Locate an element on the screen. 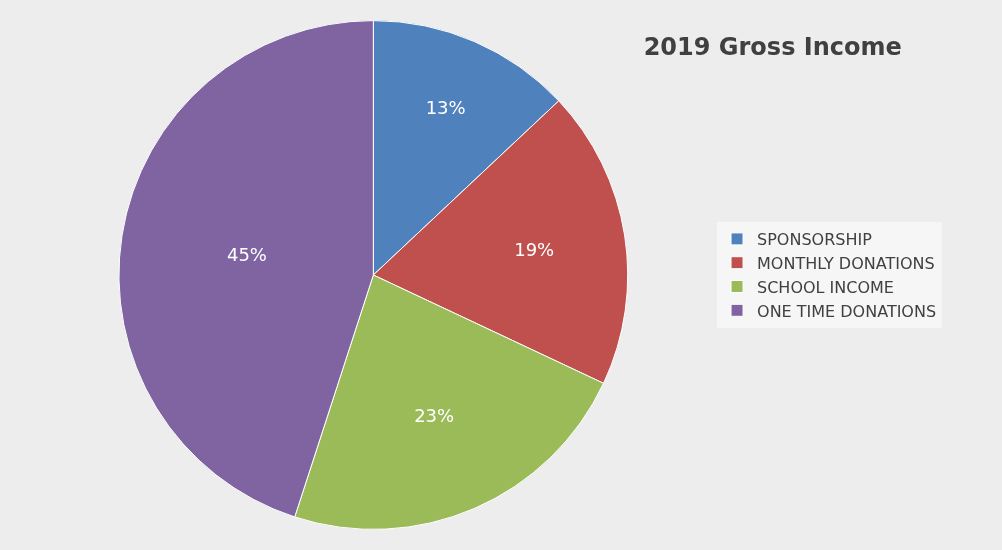 The height and width of the screenshot is (550, 1002). data-label: 13% is located at coordinates (445, 108).